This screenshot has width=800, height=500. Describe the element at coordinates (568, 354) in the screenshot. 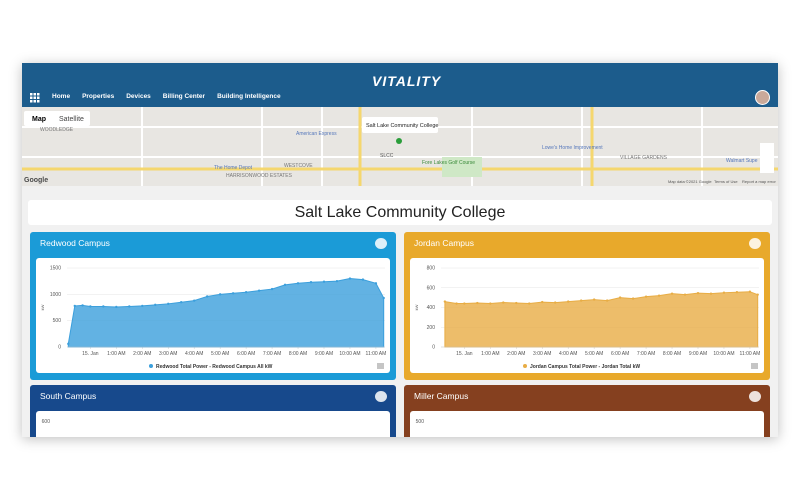

I see `x-tick-label: 4:00 AM` at that location.